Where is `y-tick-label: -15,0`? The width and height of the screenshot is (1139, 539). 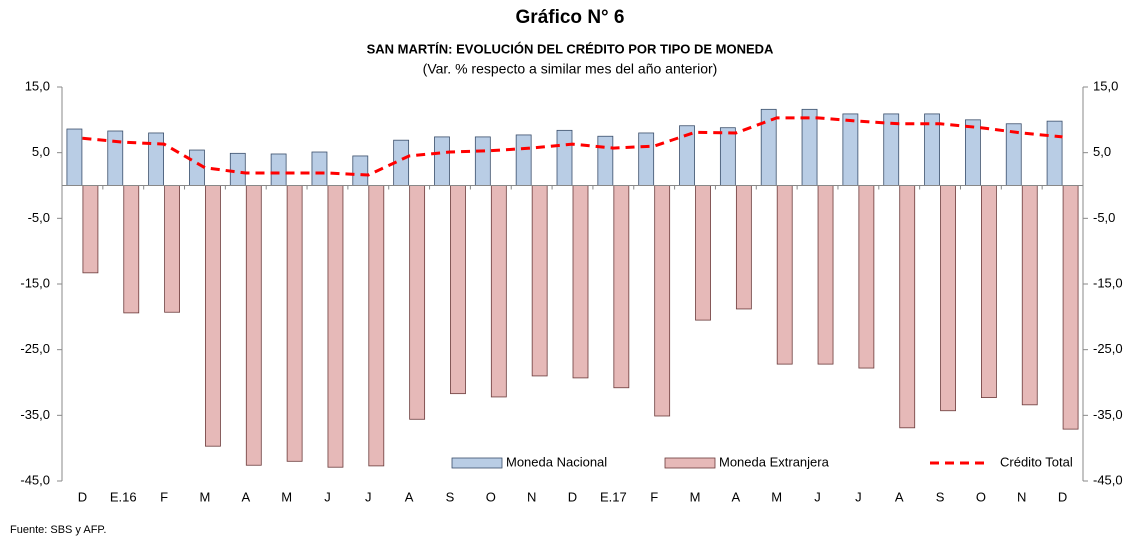 y-tick-label: -15,0 is located at coordinates (35, 282).